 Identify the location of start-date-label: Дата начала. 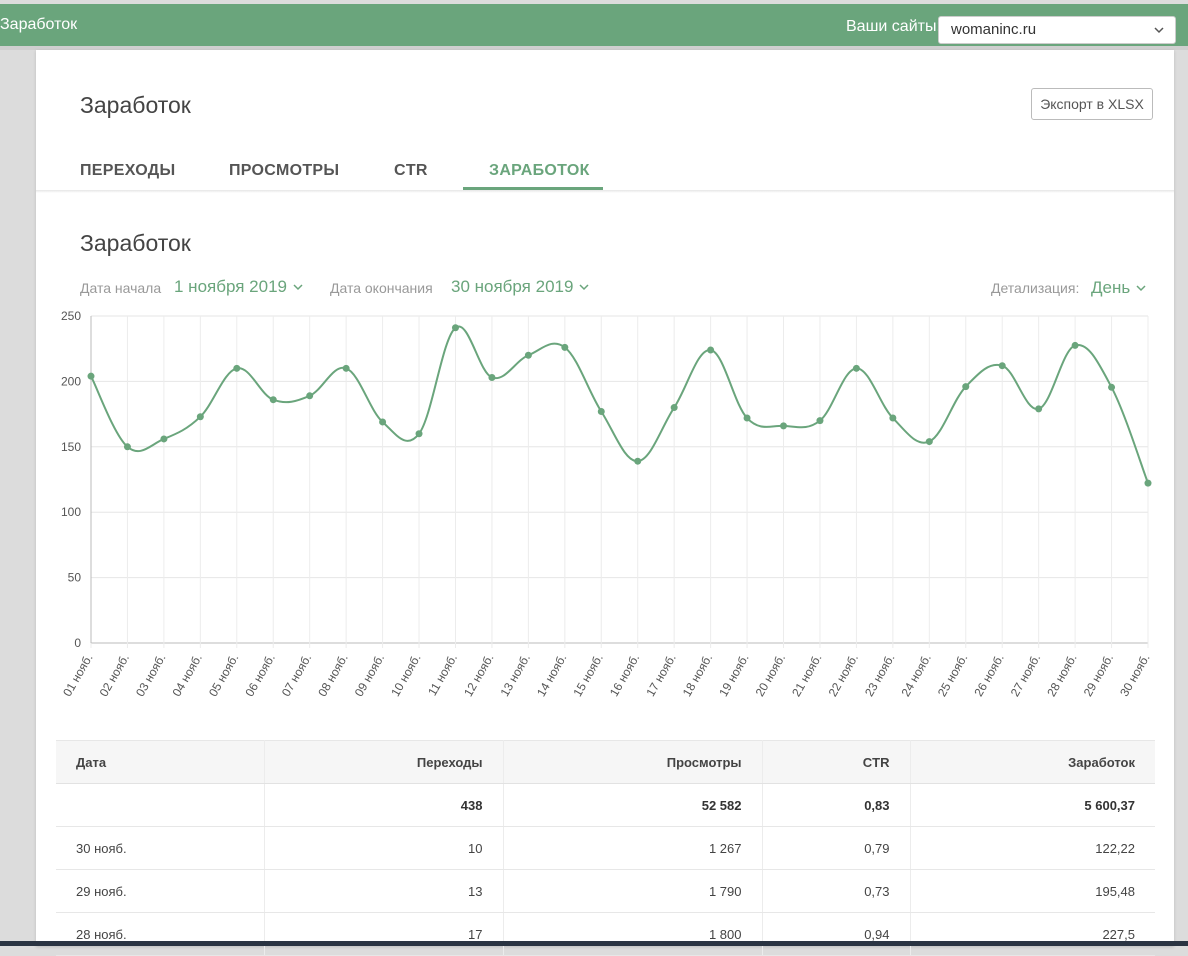
(121, 288).